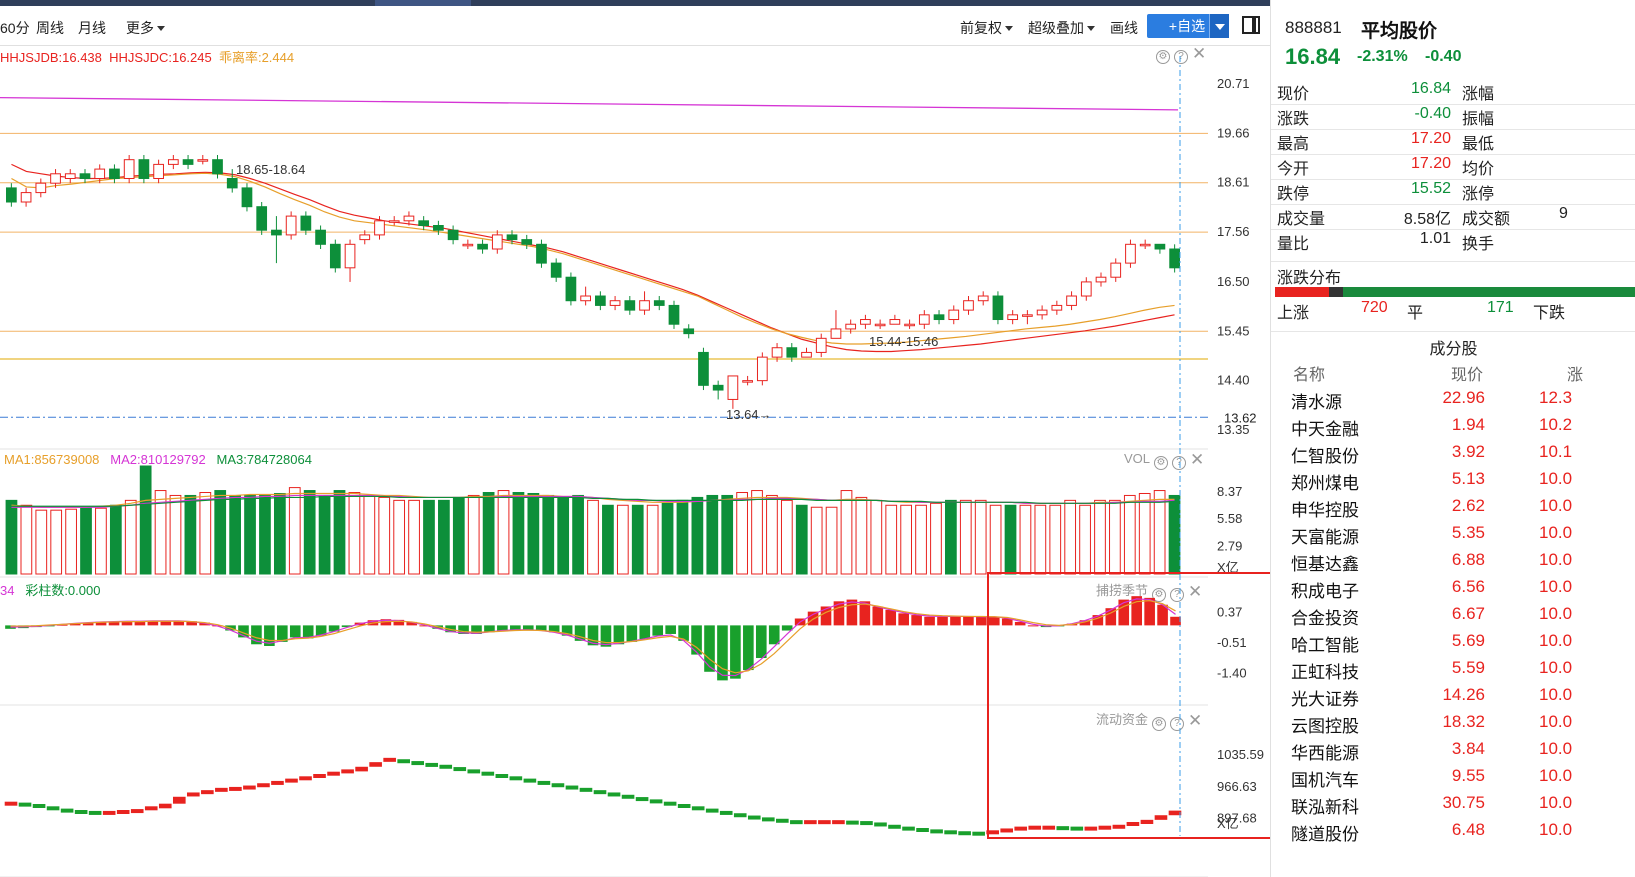 The width and height of the screenshot is (1635, 877). What do you see at coordinates (593, 796) in the screenshot?
I see `fund-flow-chart` at bounding box center [593, 796].